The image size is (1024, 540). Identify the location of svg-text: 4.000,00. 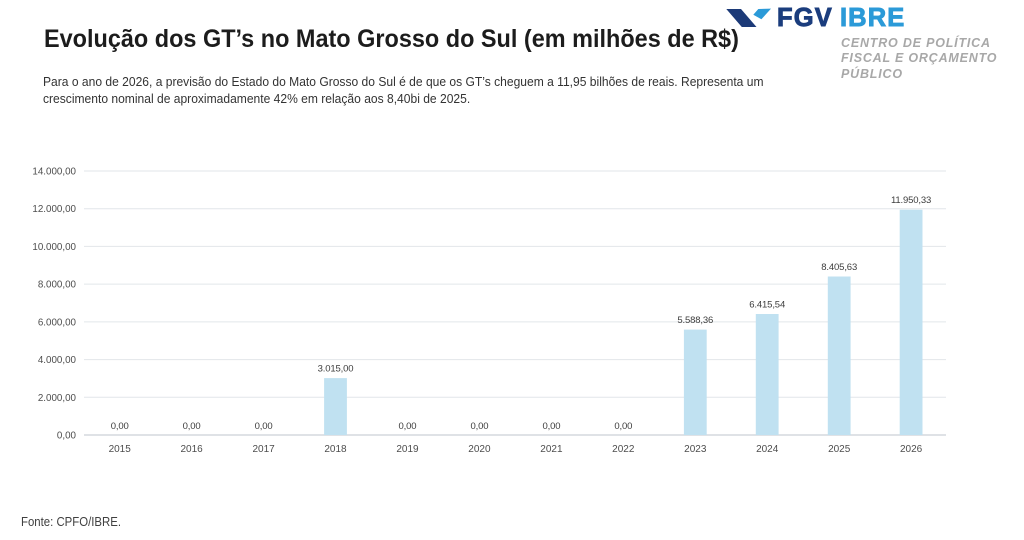
(57, 360).